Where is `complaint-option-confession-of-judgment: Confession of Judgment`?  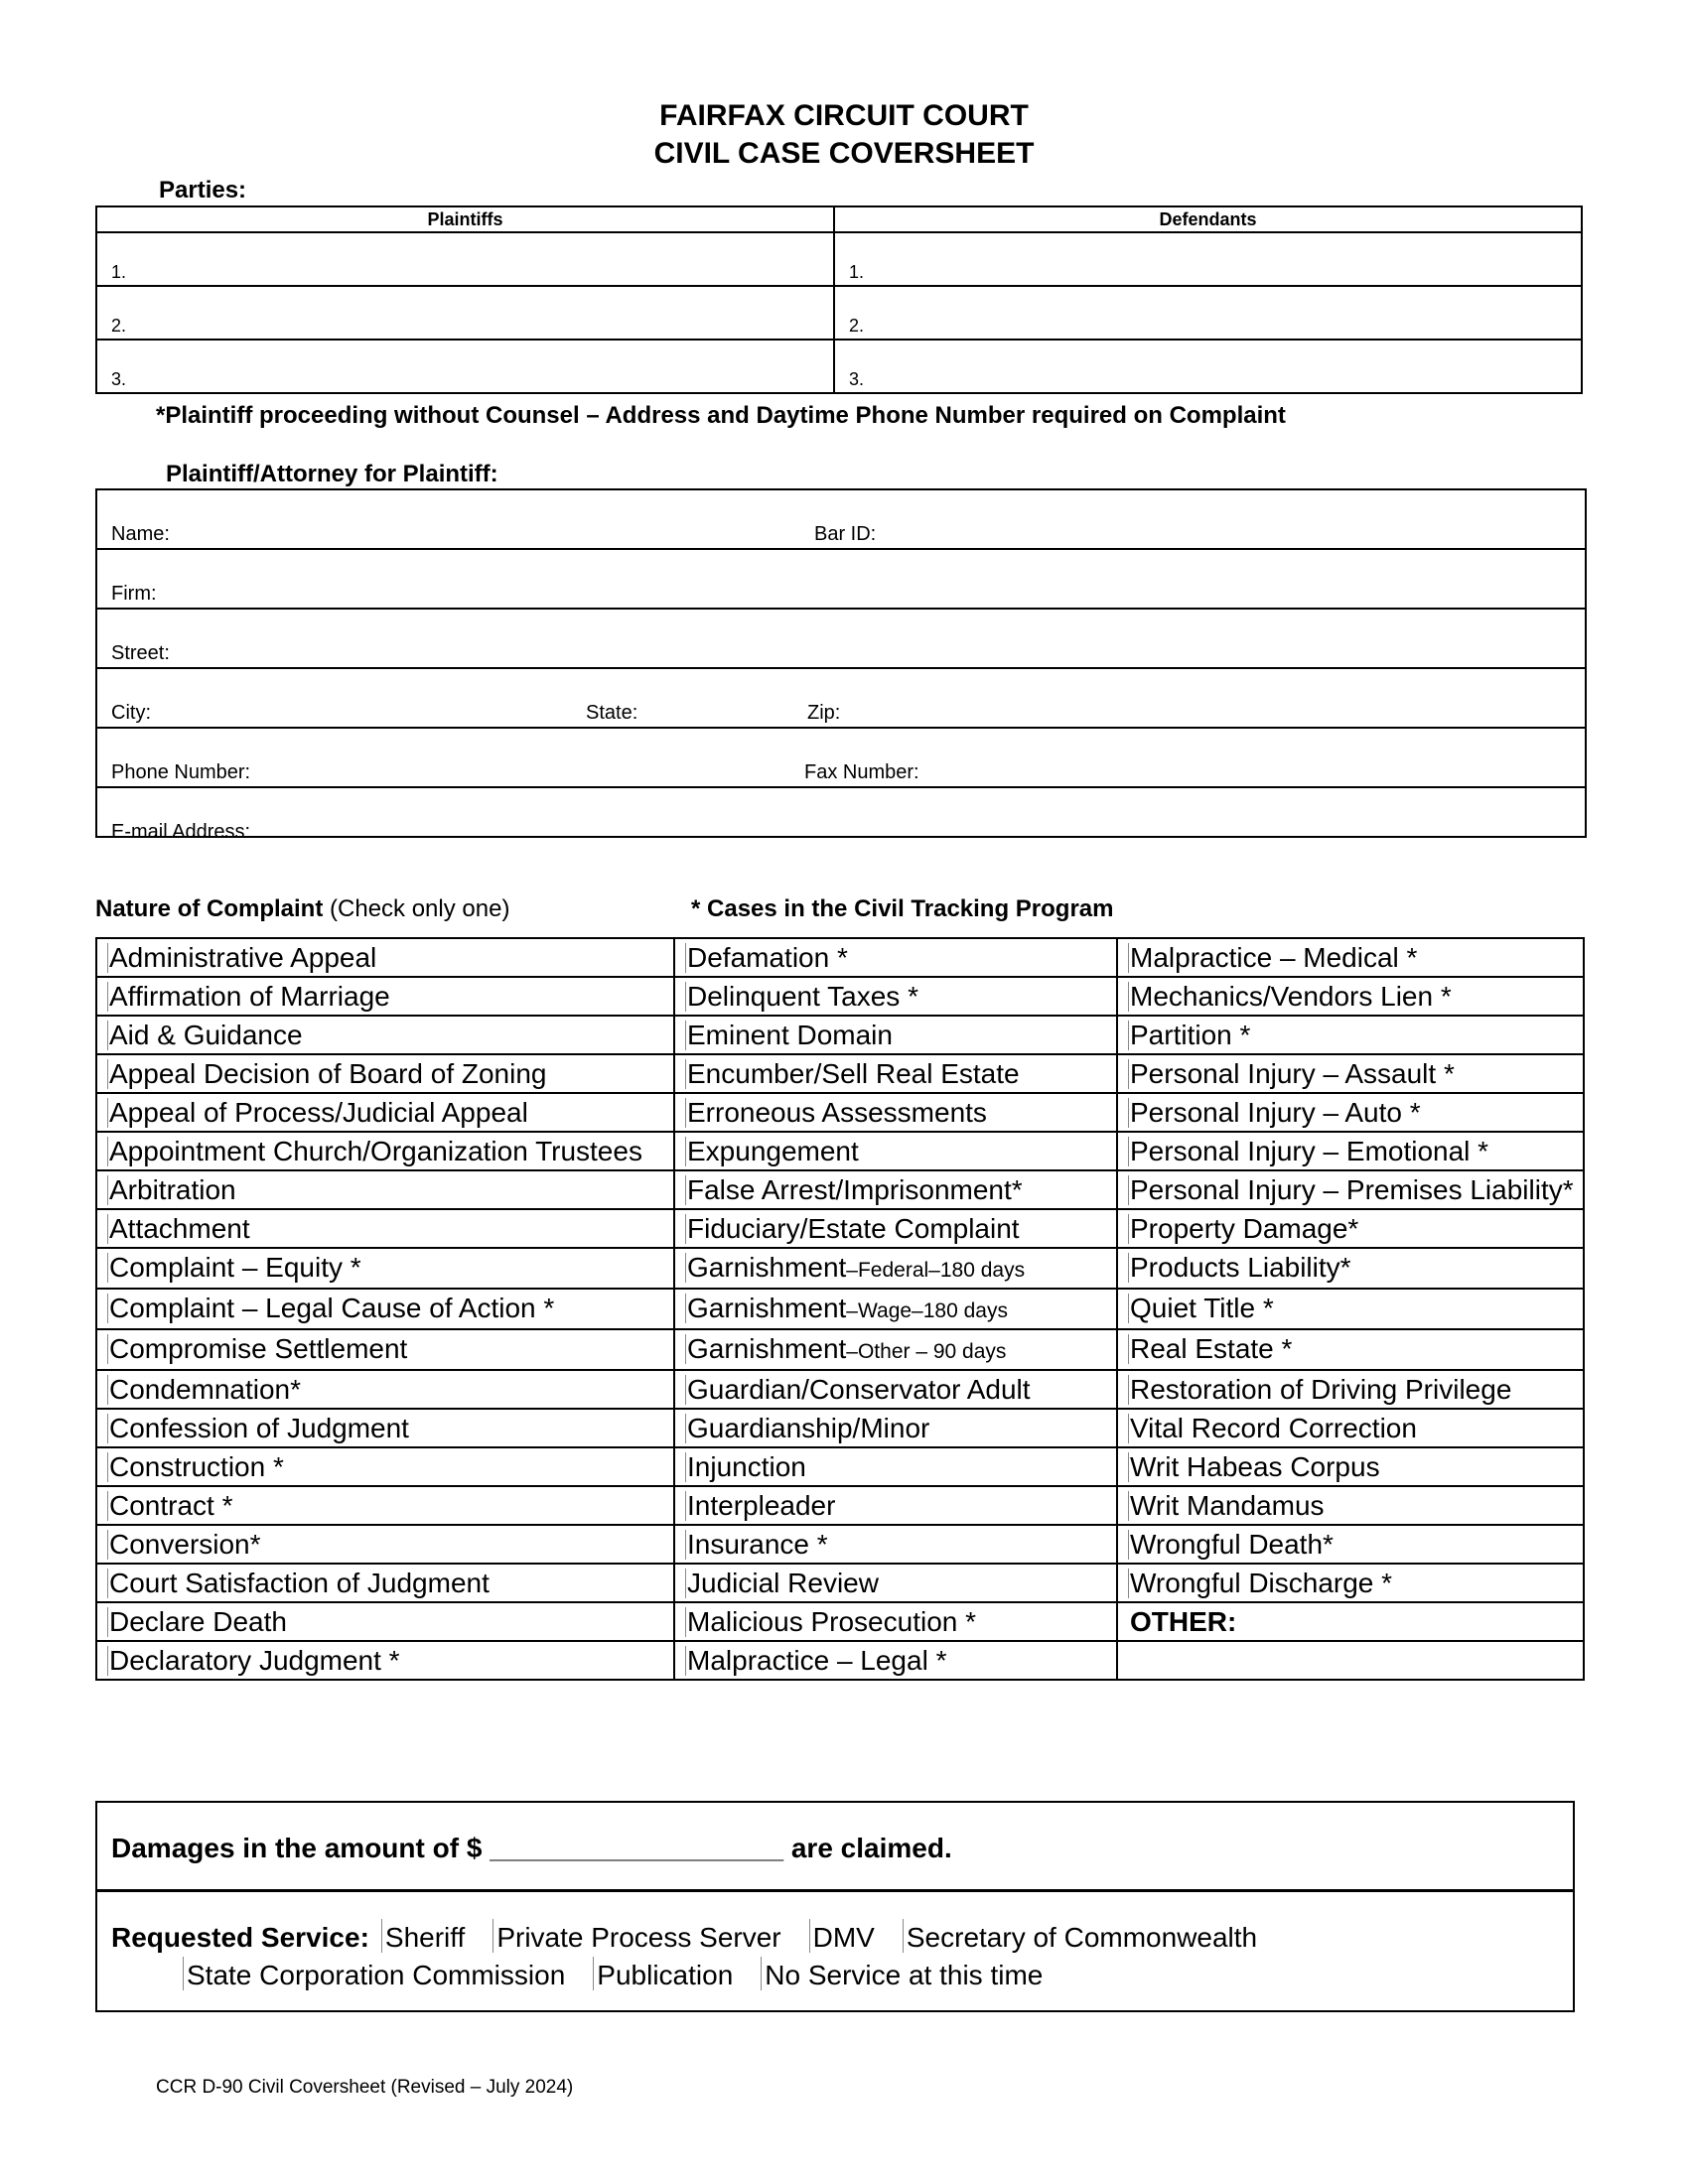 complaint-option-confession-of-judgment: Confession of Judgment is located at coordinates (385, 1428).